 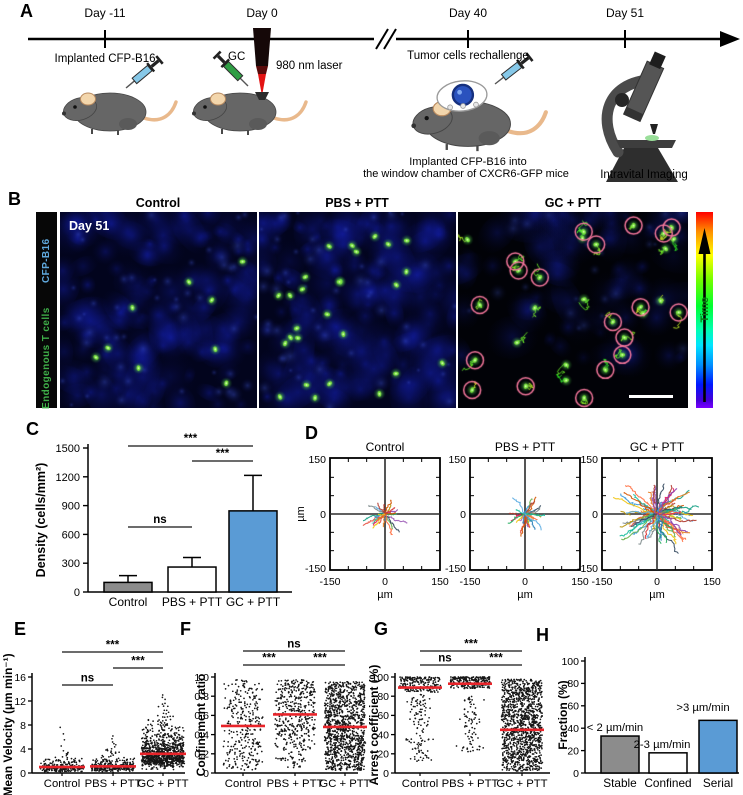 I want to click on y-tick-label: 60, so click(x=573, y=707).